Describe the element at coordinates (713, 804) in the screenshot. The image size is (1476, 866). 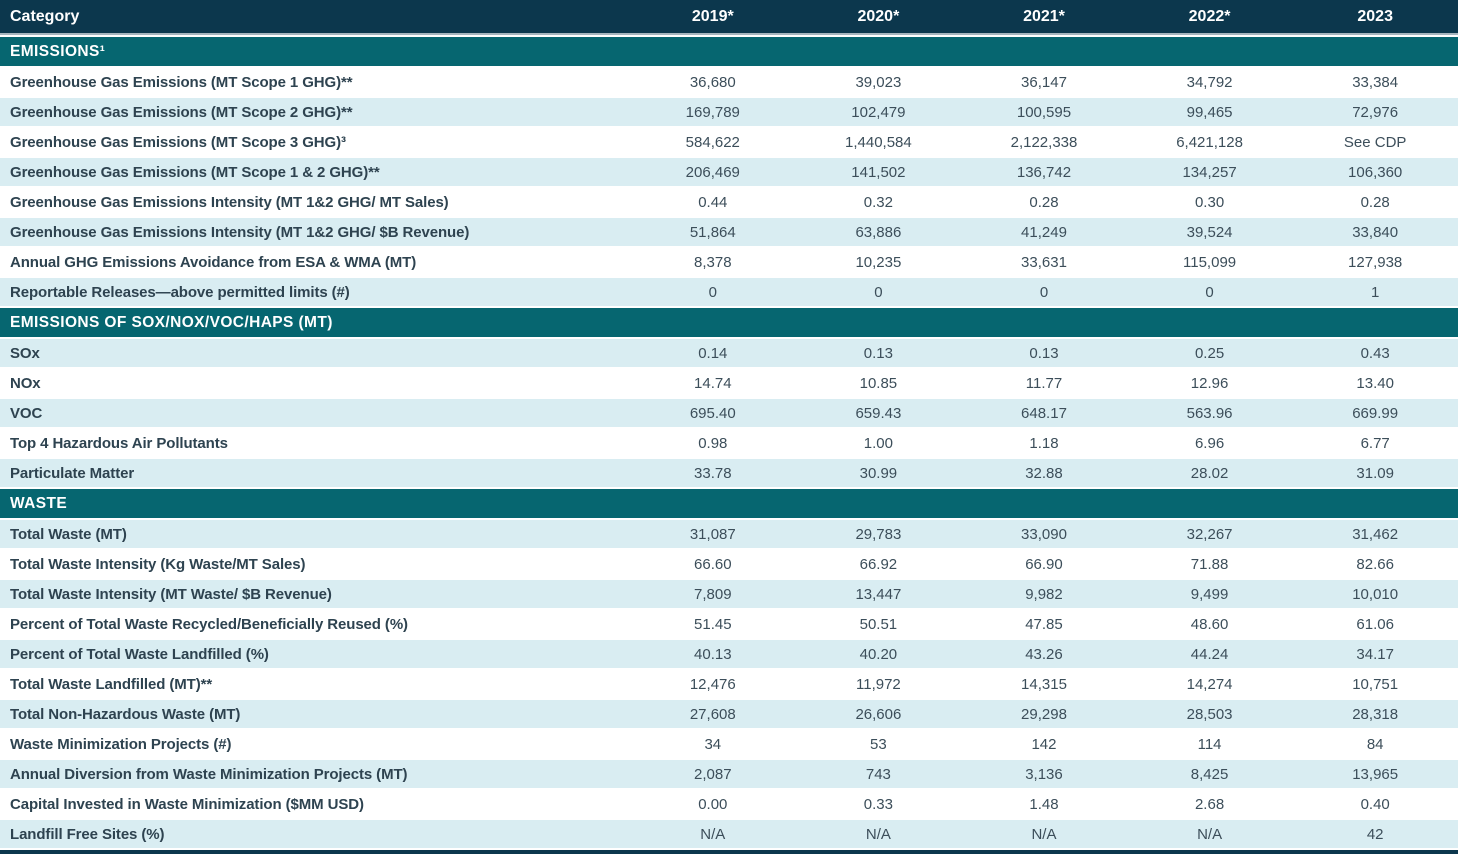
I see `row-value: 0.00` at that location.